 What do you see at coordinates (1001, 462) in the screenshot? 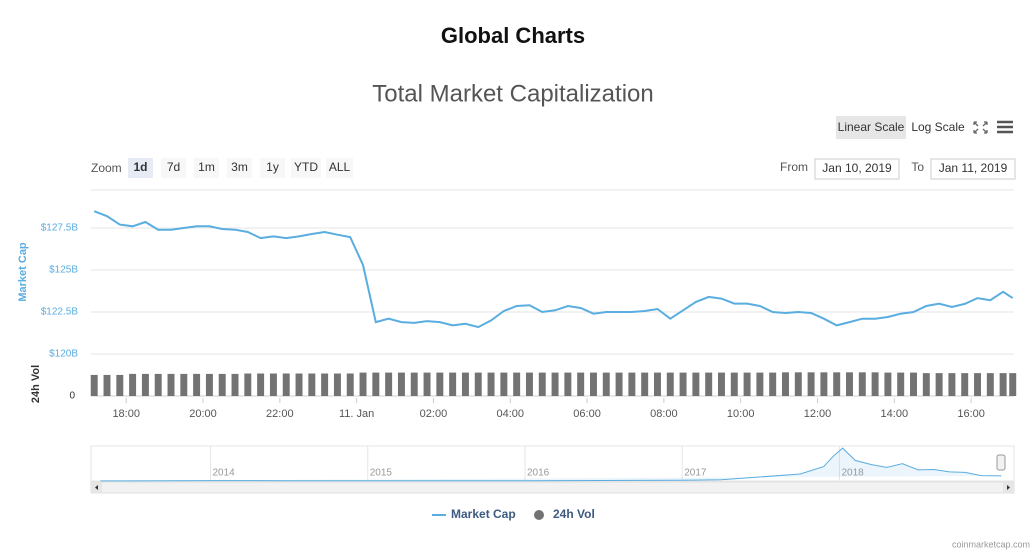
I see `navigator-handle` at bounding box center [1001, 462].